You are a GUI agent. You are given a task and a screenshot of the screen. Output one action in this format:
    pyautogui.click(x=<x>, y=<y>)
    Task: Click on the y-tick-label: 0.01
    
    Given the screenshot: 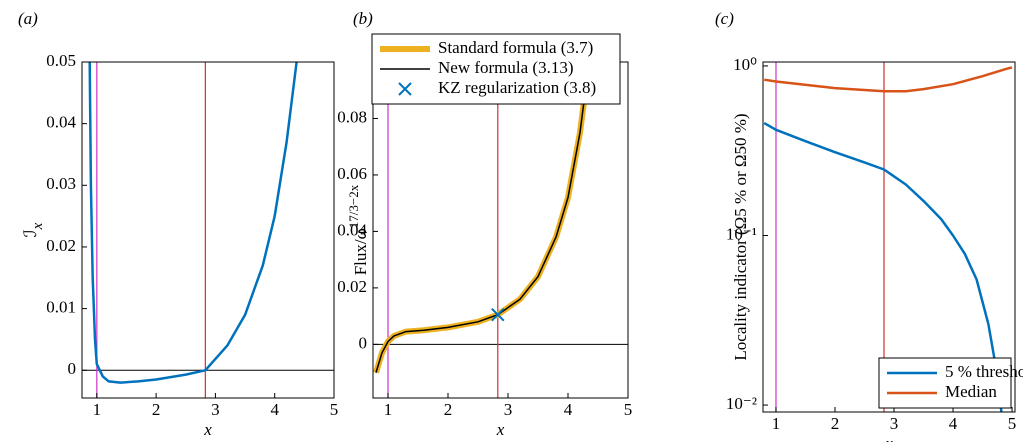 What is the action you would take?
    pyautogui.click(x=61, y=307)
    